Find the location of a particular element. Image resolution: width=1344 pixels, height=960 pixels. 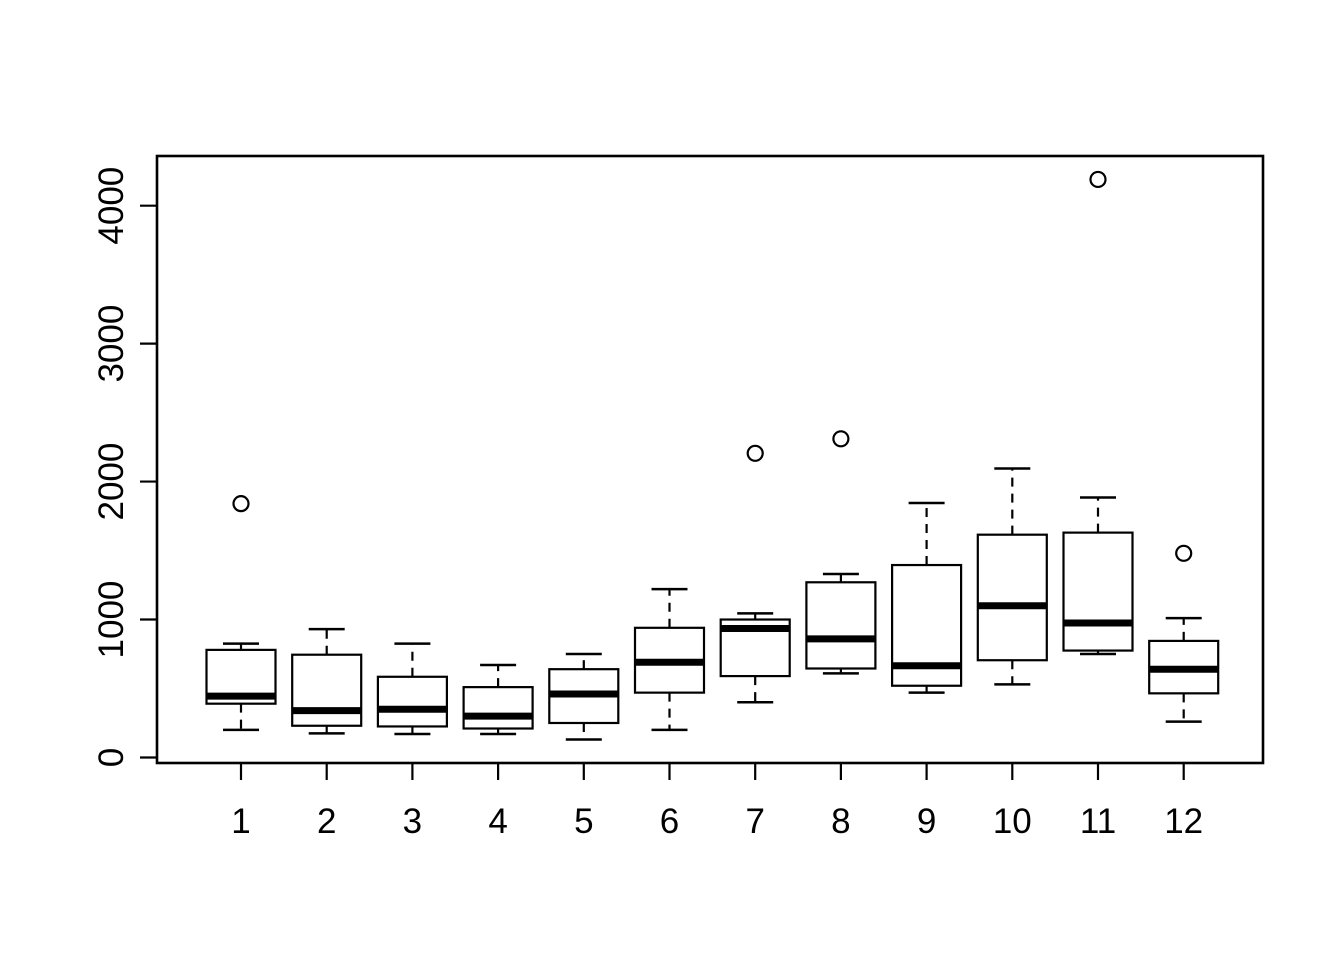

x-tick-label: 7 is located at coordinates (754, 821).